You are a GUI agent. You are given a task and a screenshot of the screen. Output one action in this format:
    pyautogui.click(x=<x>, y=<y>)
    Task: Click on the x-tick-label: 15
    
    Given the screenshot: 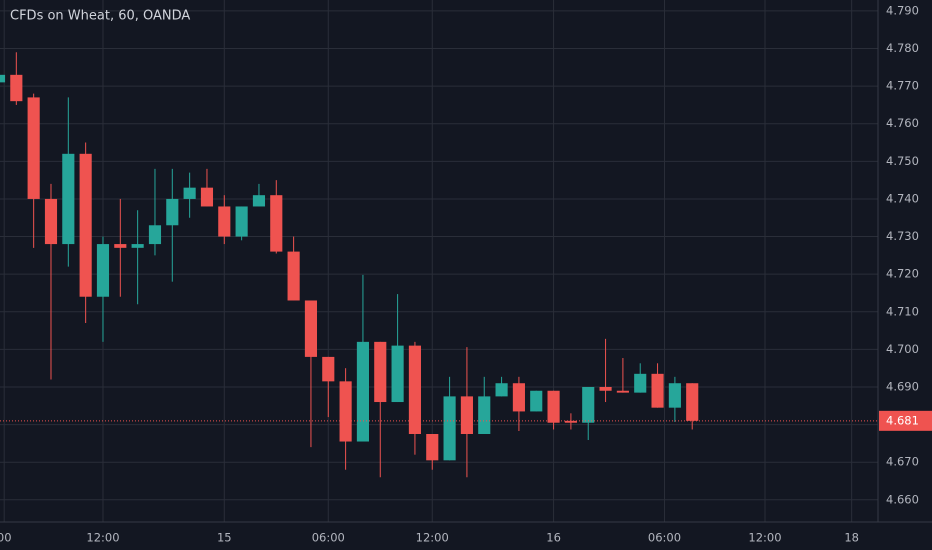 What is the action you would take?
    pyautogui.click(x=224, y=538)
    